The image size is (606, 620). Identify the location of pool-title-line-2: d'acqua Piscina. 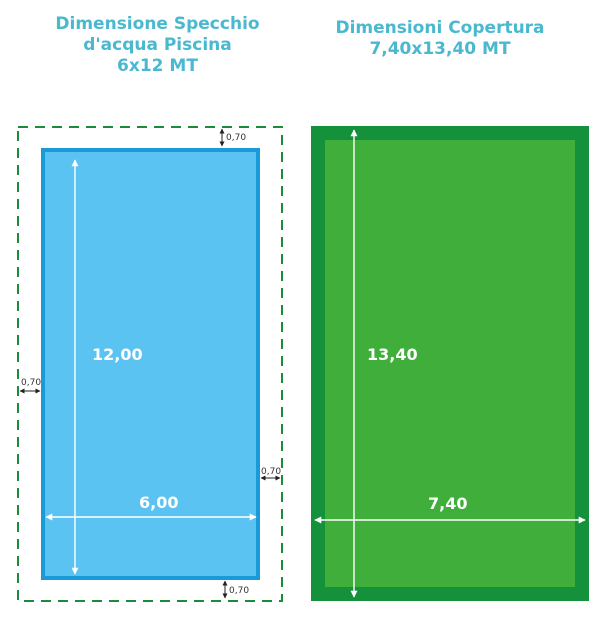
(157, 45).